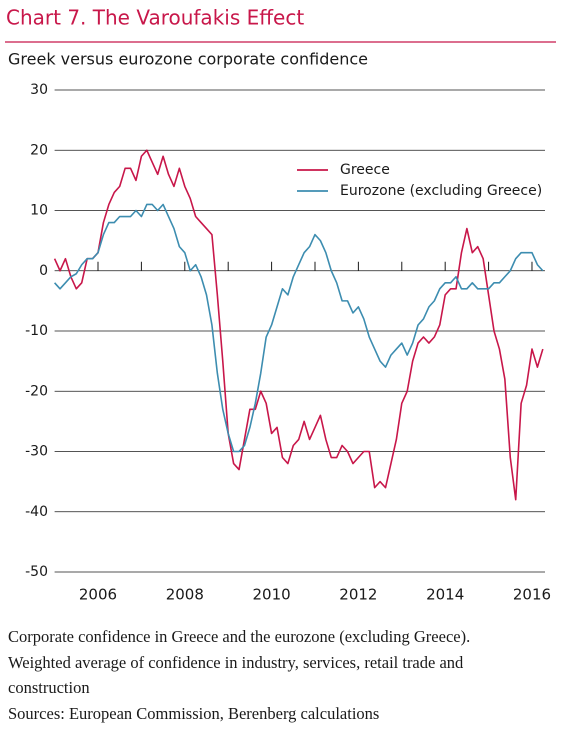 The height and width of the screenshot is (735, 575). What do you see at coordinates (36, 331) in the screenshot?
I see `y-tick-label: -10` at bounding box center [36, 331].